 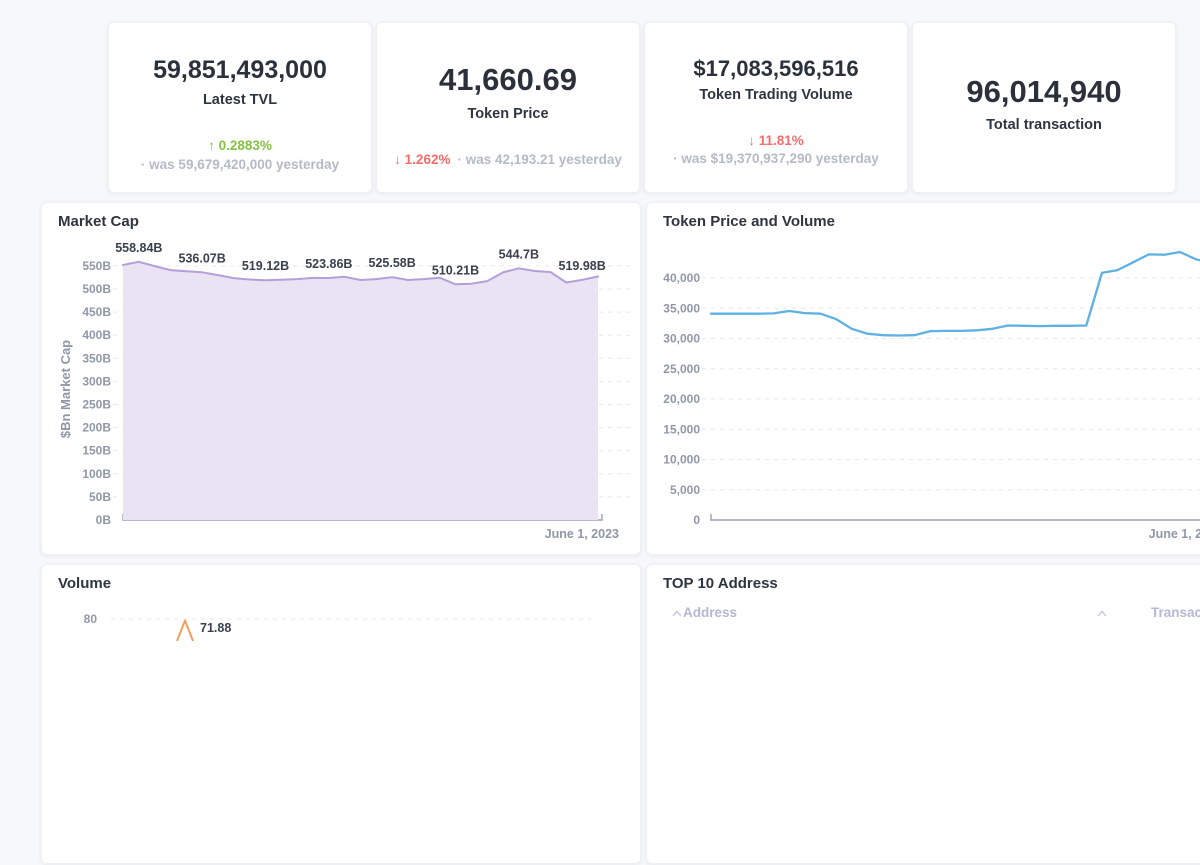 What do you see at coordinates (96, 474) in the screenshot?
I see `svg-text: 100B` at bounding box center [96, 474].